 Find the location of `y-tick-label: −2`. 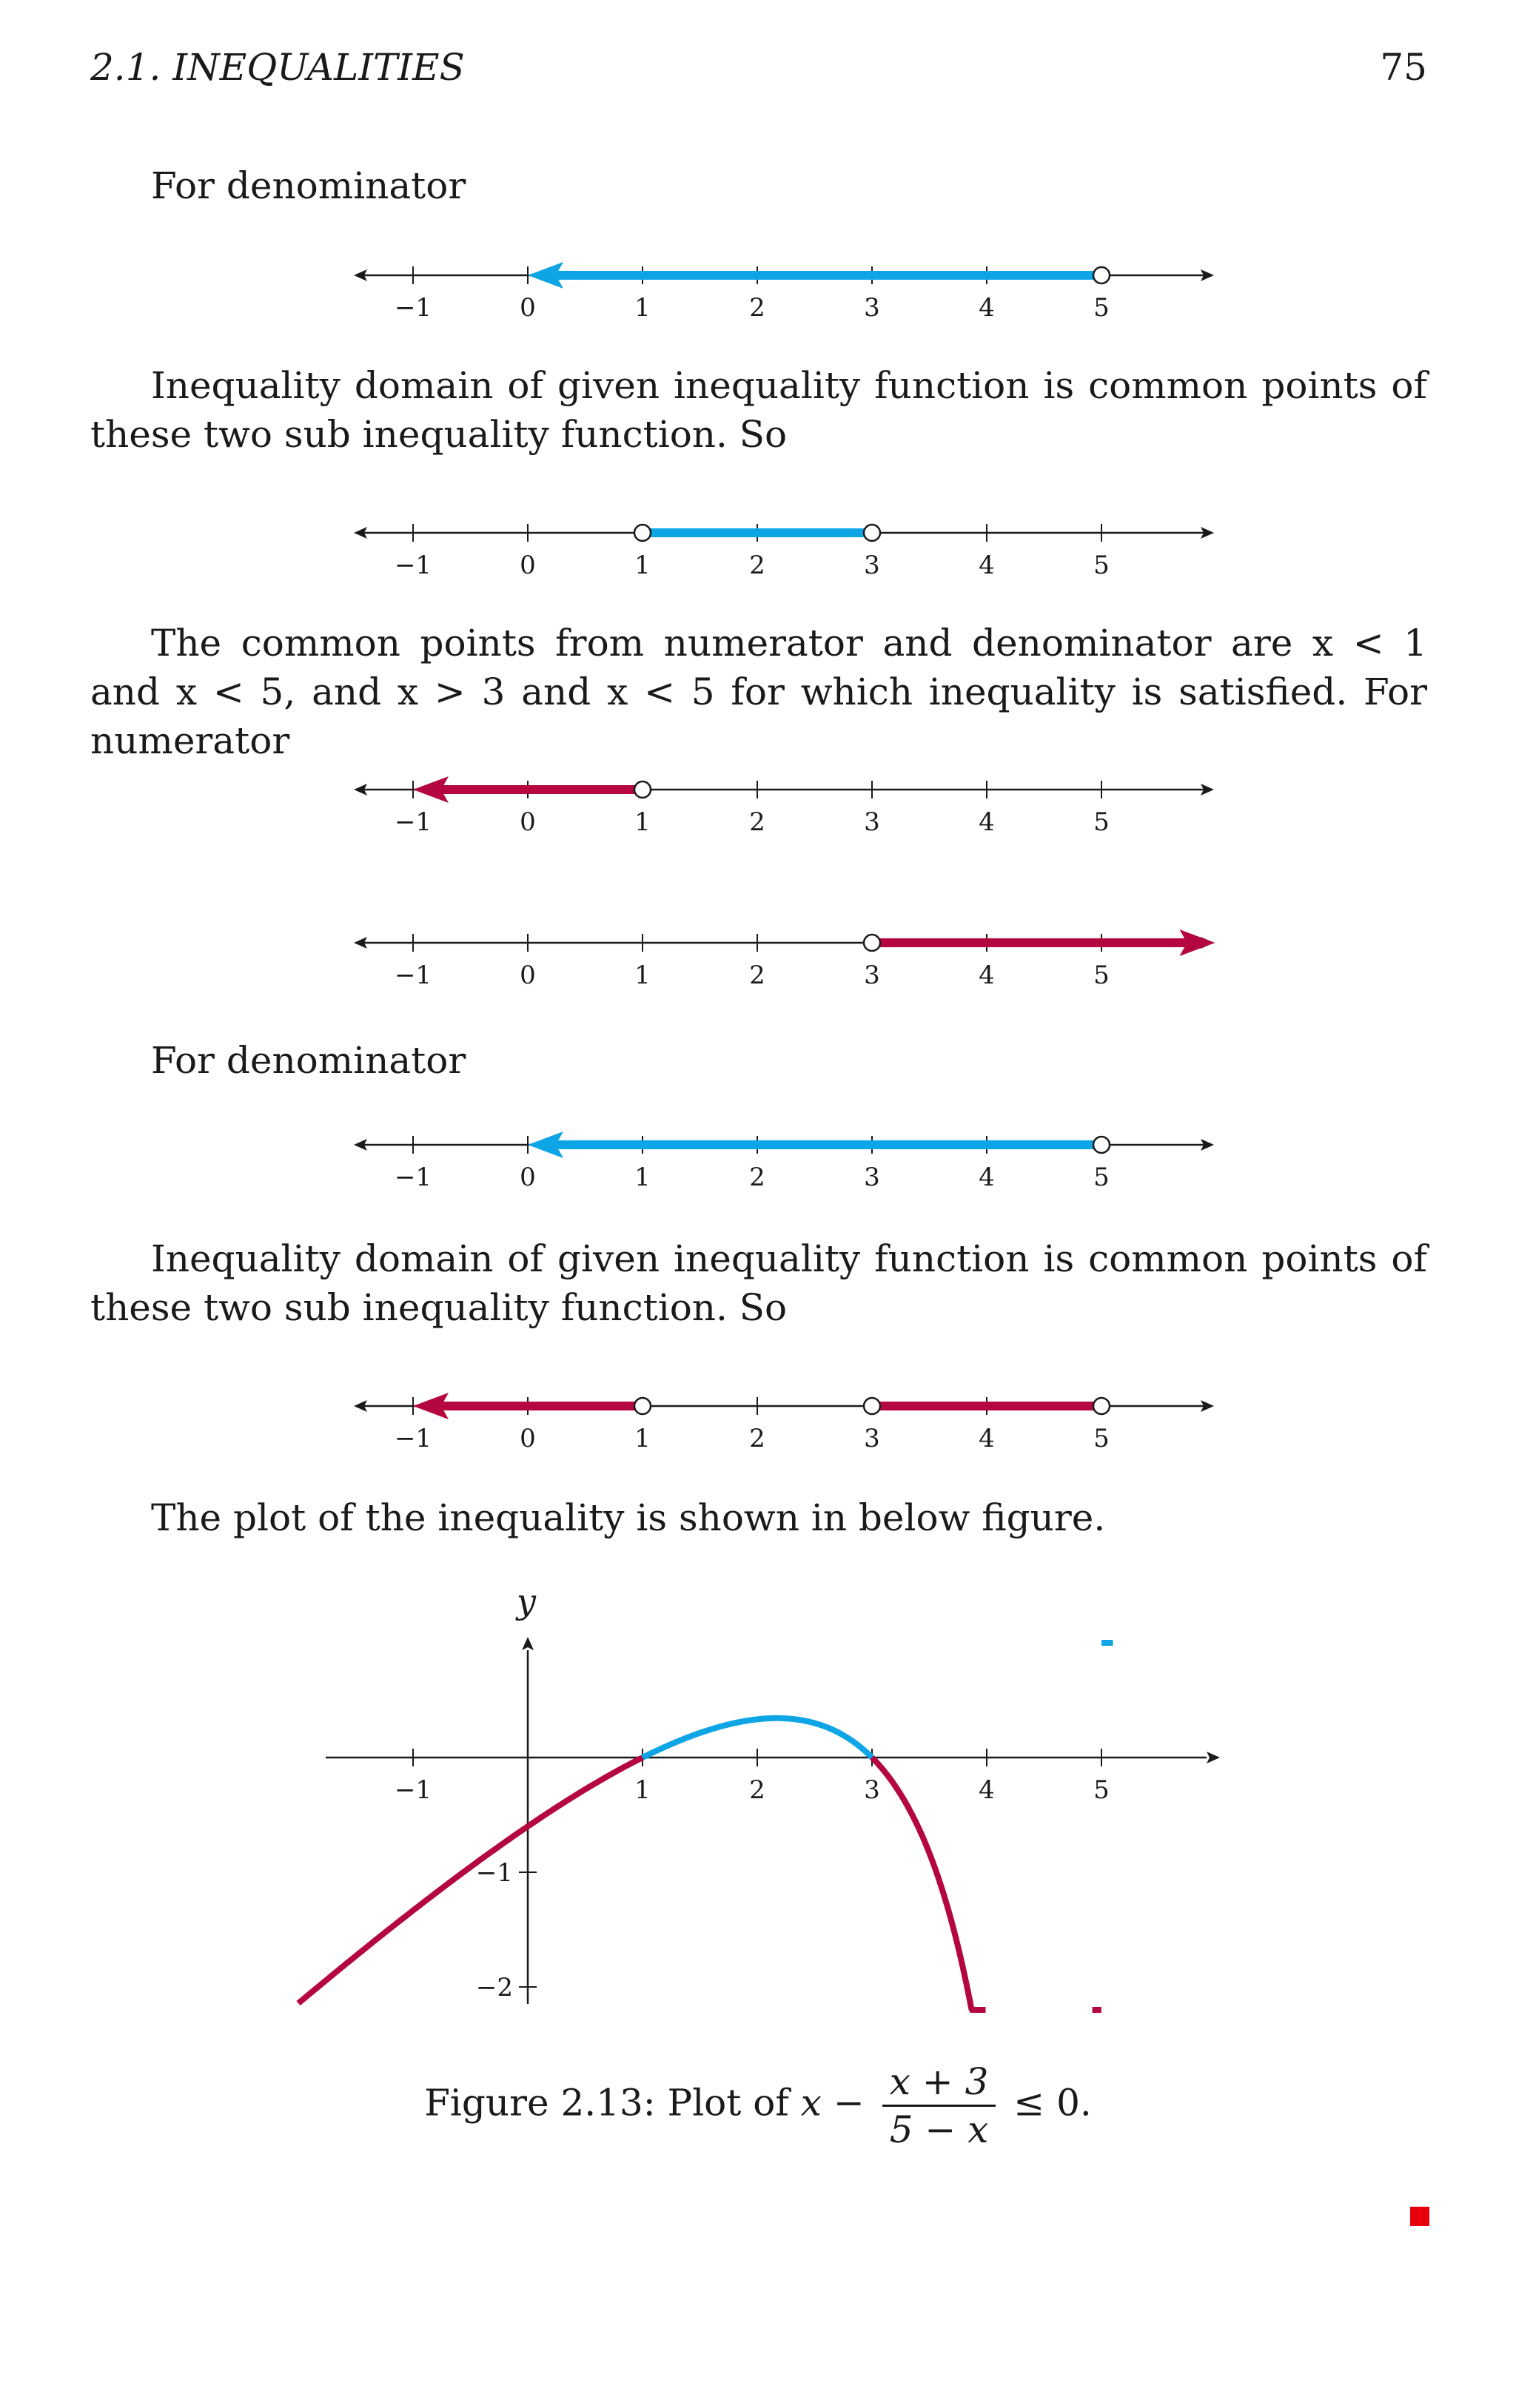

y-tick-label: −2 is located at coordinates (494, 1987).